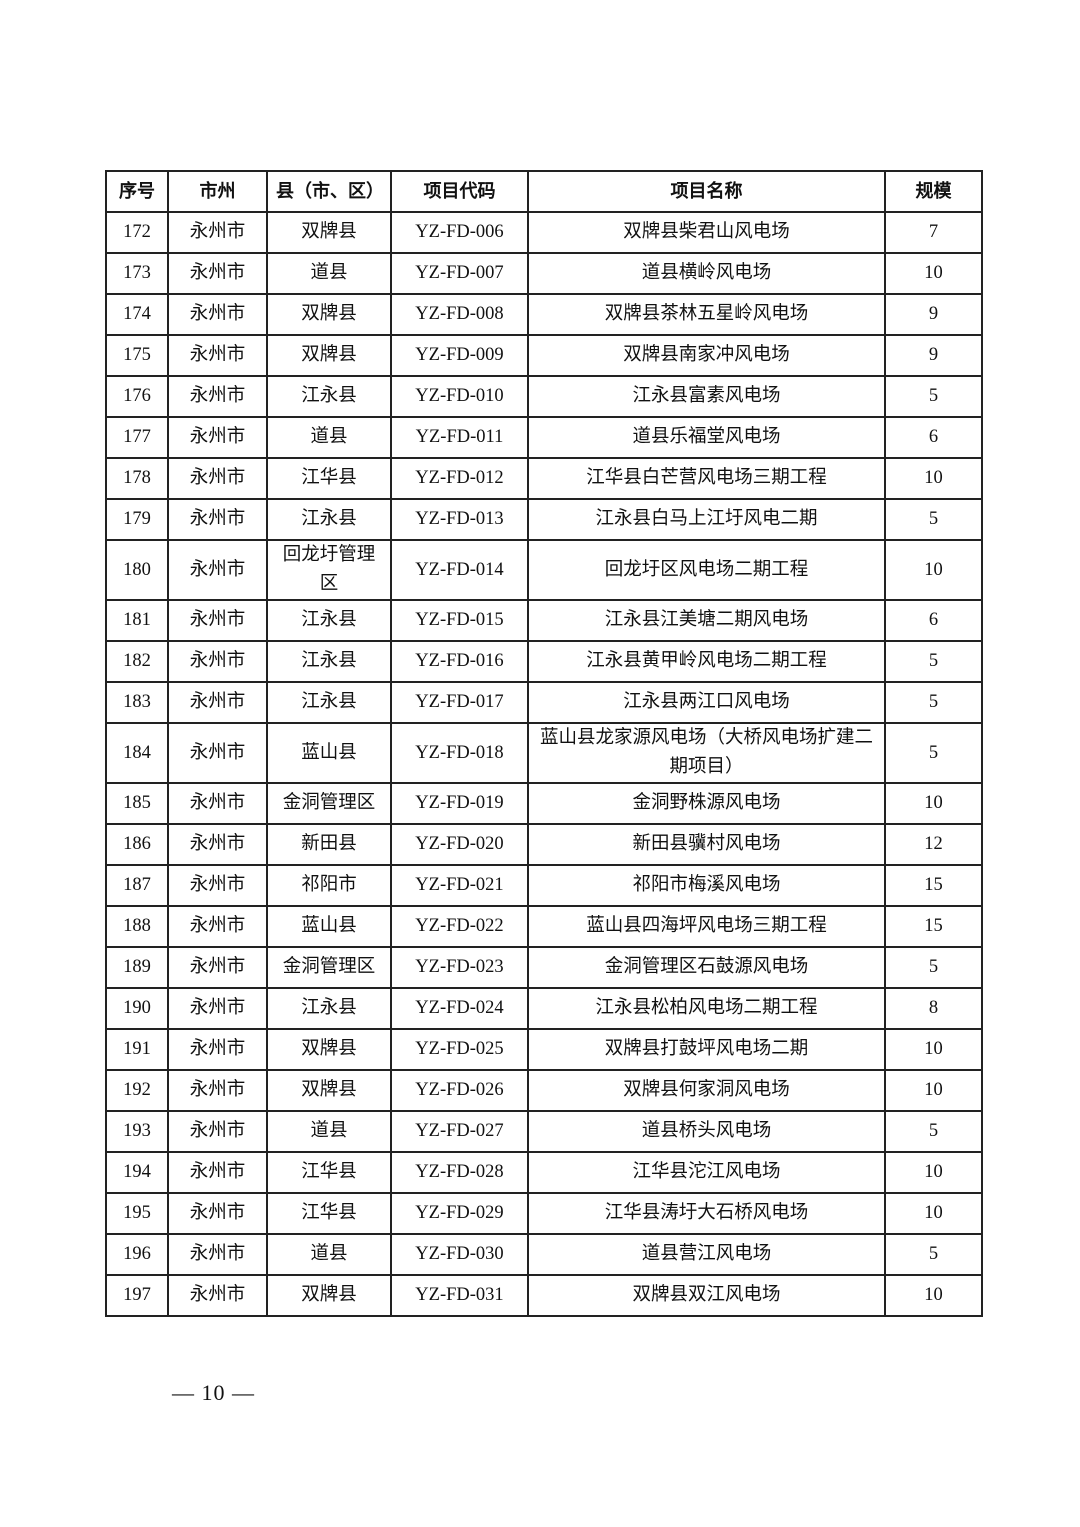  I want to click on cell-project-code: YZ-FD-017, so click(459, 702).